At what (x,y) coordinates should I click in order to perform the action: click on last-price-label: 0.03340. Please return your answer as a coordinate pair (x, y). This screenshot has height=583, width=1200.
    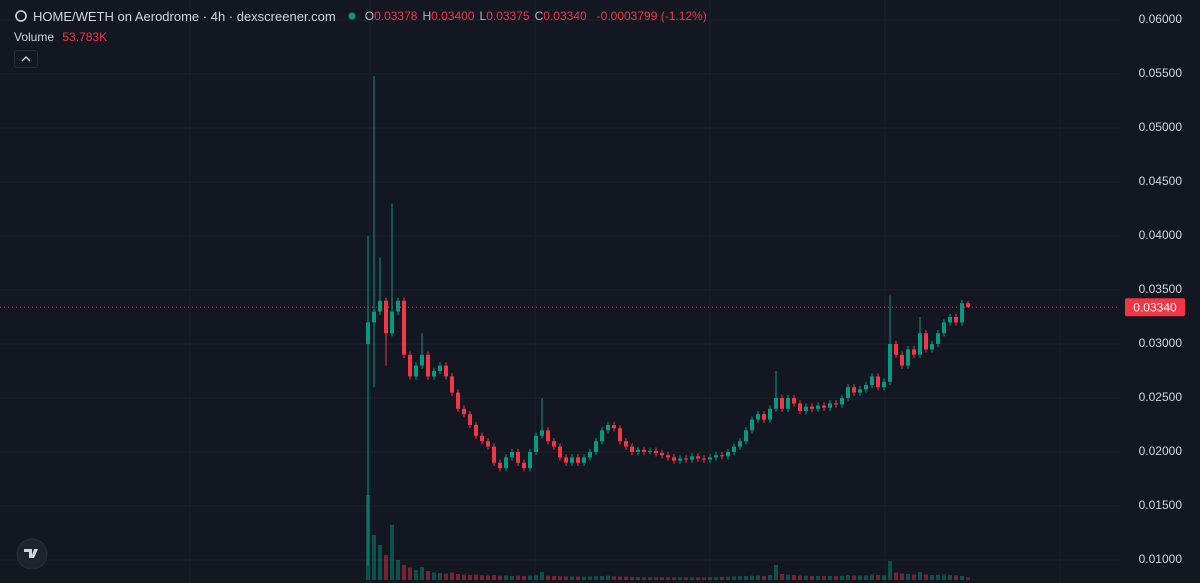
    Looking at the image, I should click on (1155, 307).